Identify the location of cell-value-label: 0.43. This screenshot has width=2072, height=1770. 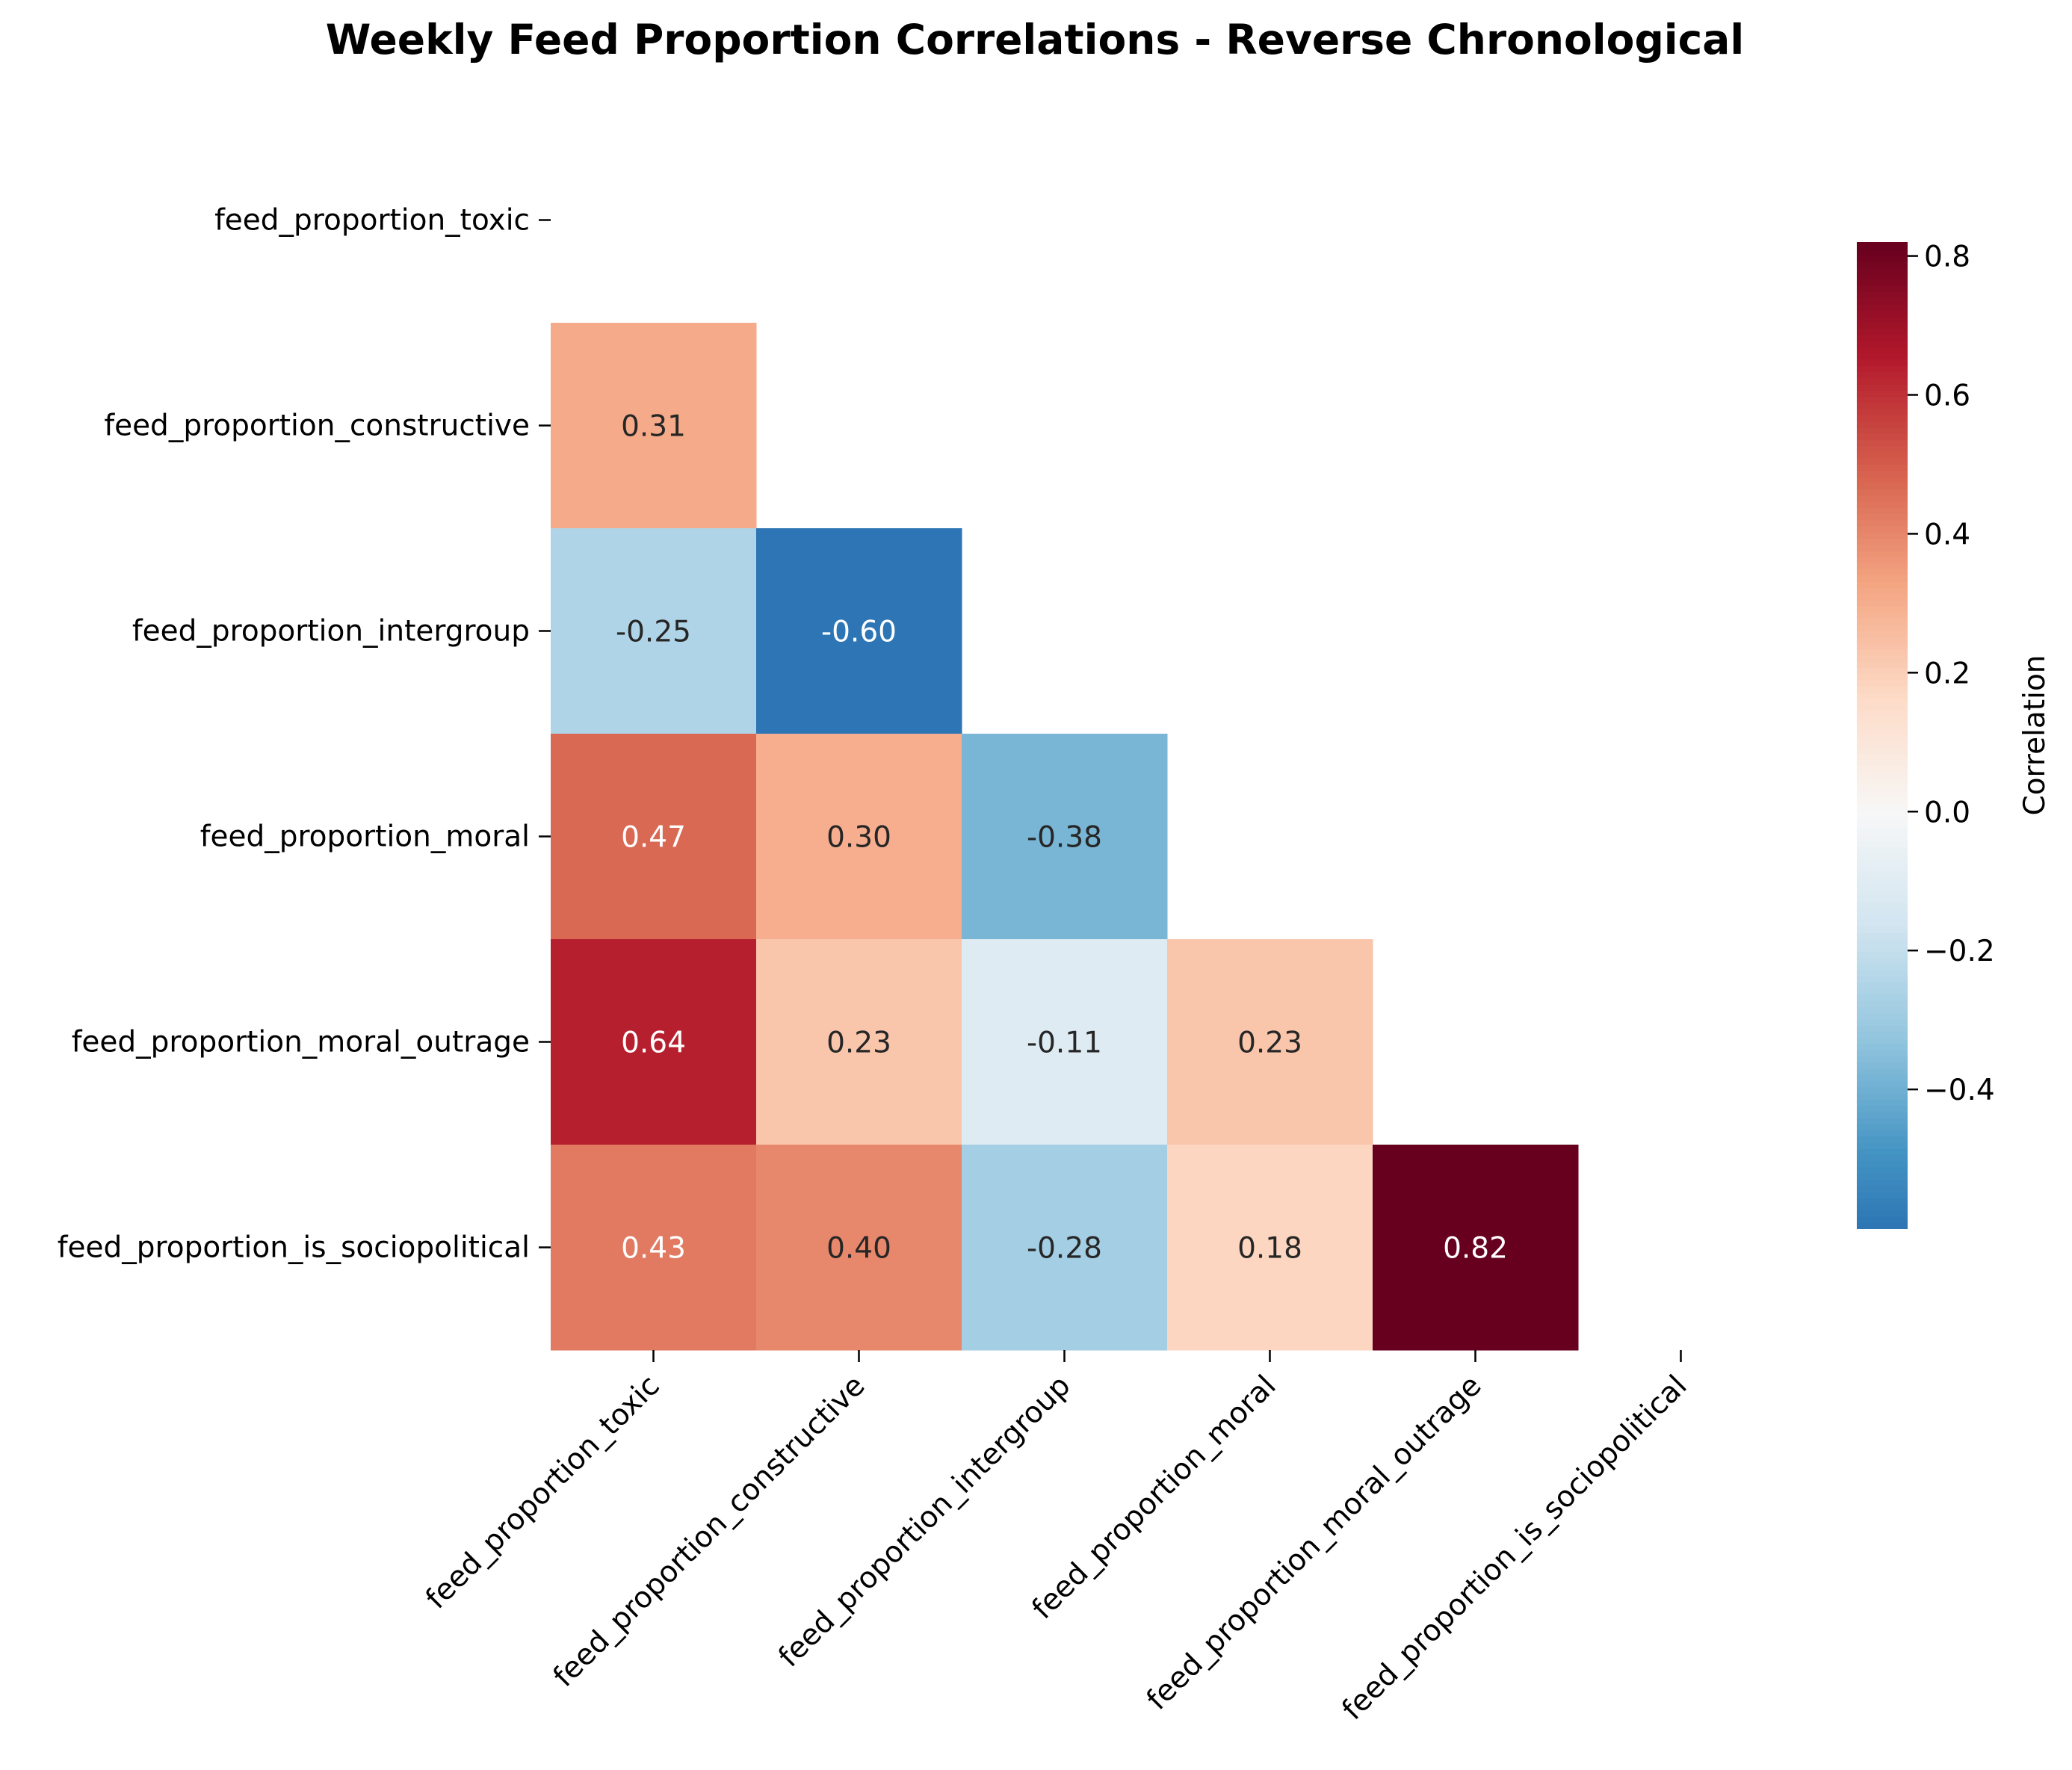
(653, 1249).